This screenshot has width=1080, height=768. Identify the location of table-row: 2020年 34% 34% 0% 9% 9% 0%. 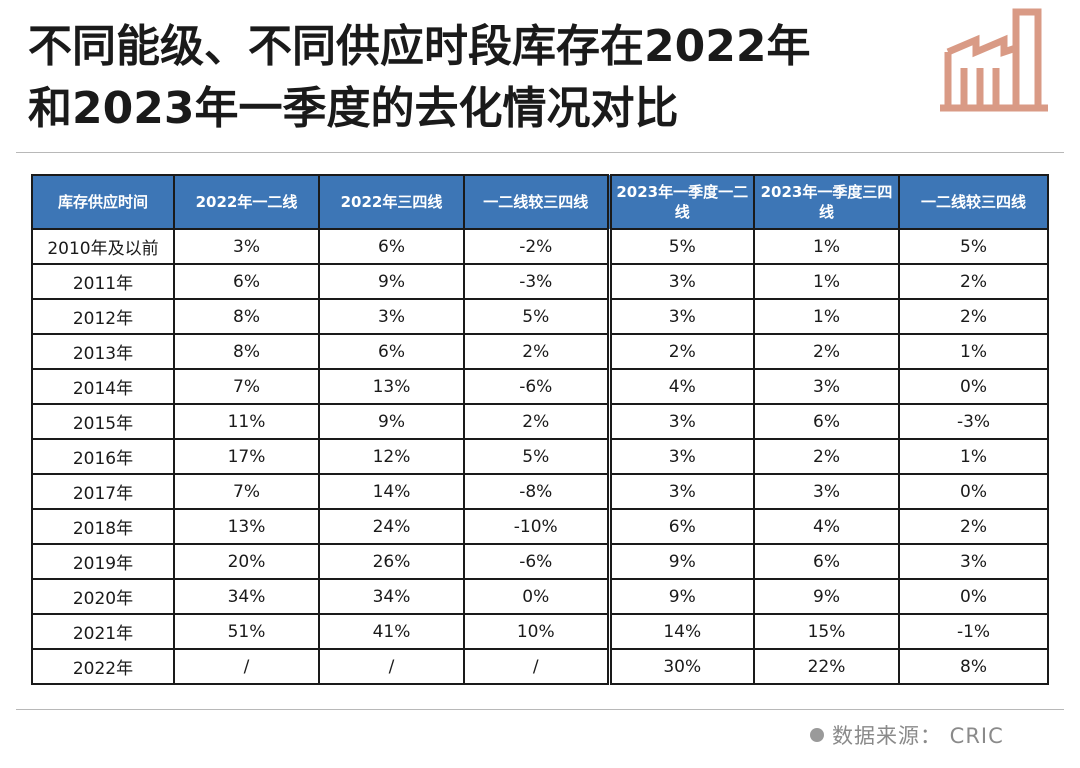
(540, 596).